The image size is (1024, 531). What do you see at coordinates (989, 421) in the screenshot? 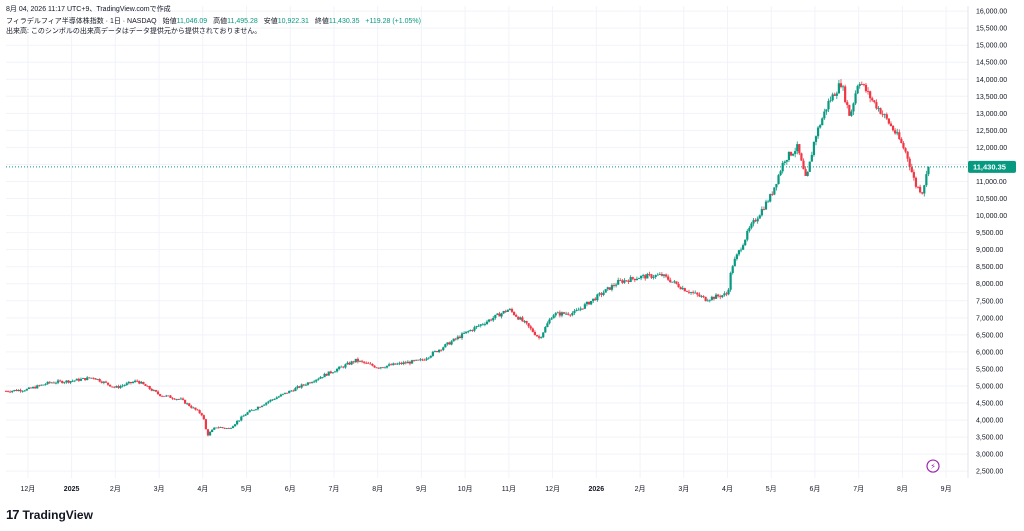
I see `y-tick-label: 4,000.00` at bounding box center [989, 421].